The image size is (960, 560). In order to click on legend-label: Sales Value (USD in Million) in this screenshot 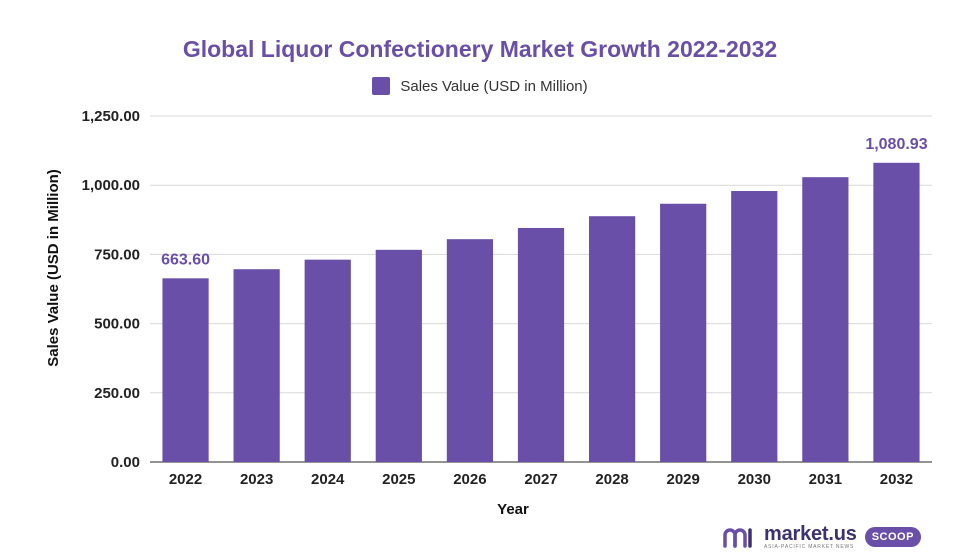, I will do `click(494, 86)`.